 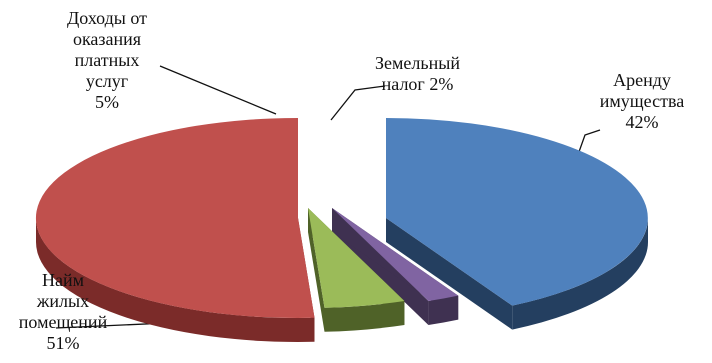 What do you see at coordinates (107, 81) in the screenshot?
I see `label-dokhody-line-4: услуг` at bounding box center [107, 81].